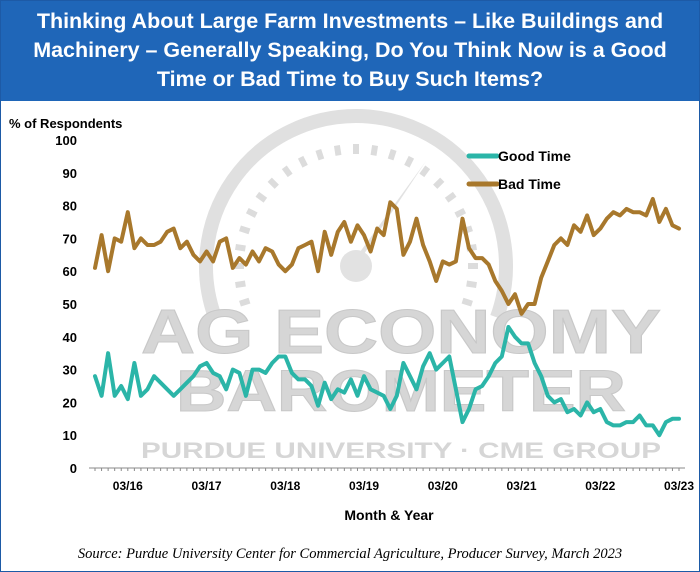 The width and height of the screenshot is (700, 572). Describe the element at coordinates (70, 173) in the screenshot. I see `y-tick-label: 90` at that location.